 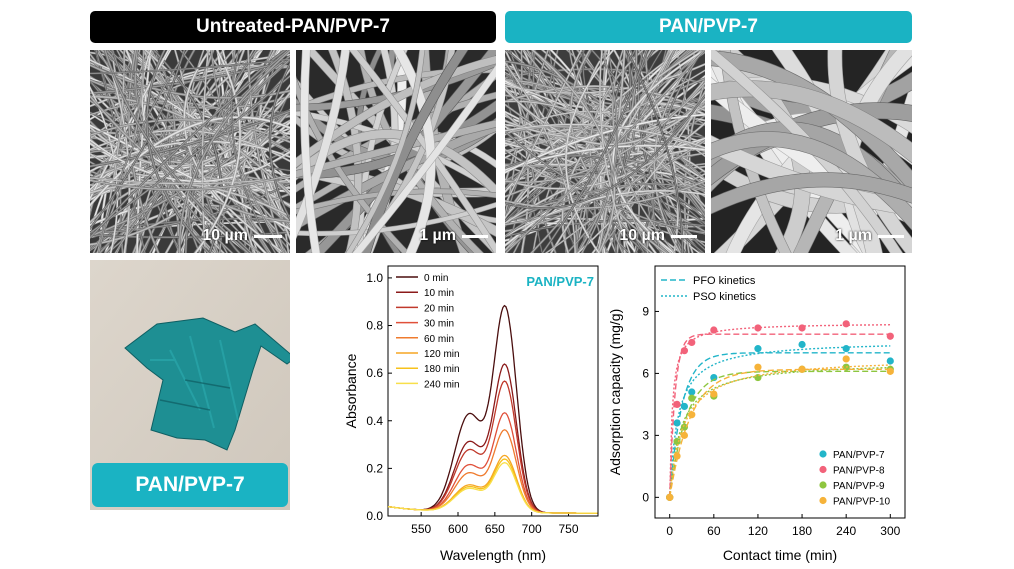 I want to click on x-tick-label: 180, so click(x=802, y=531).